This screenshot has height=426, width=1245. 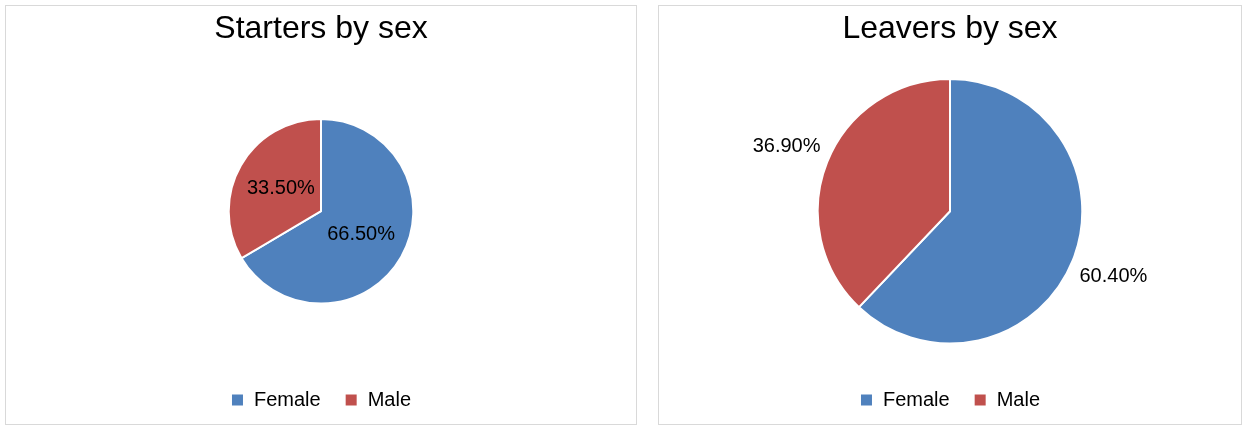 I want to click on chart-title: Starters by sex, so click(x=321, y=27).